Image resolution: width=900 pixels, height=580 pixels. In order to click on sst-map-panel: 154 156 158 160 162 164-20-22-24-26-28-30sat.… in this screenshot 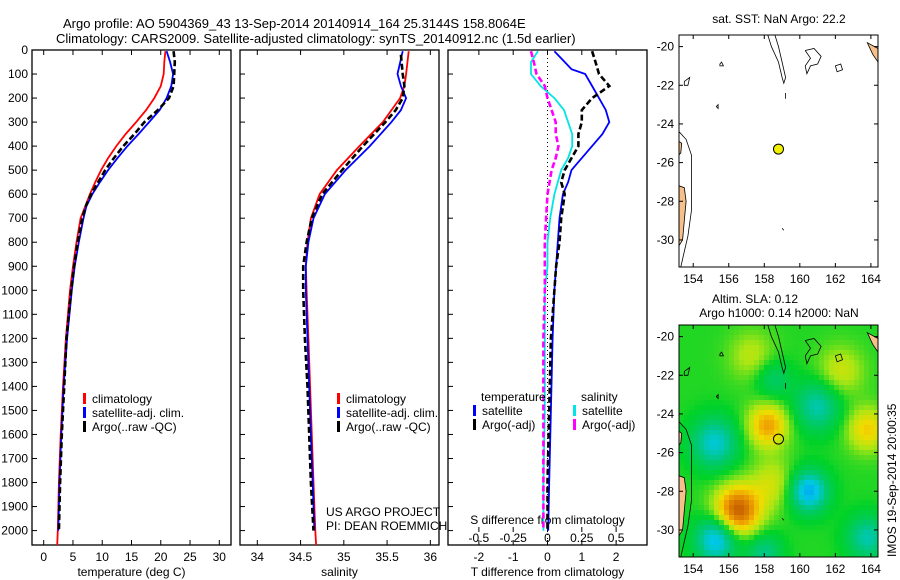, I will do `click(769, 149)`.